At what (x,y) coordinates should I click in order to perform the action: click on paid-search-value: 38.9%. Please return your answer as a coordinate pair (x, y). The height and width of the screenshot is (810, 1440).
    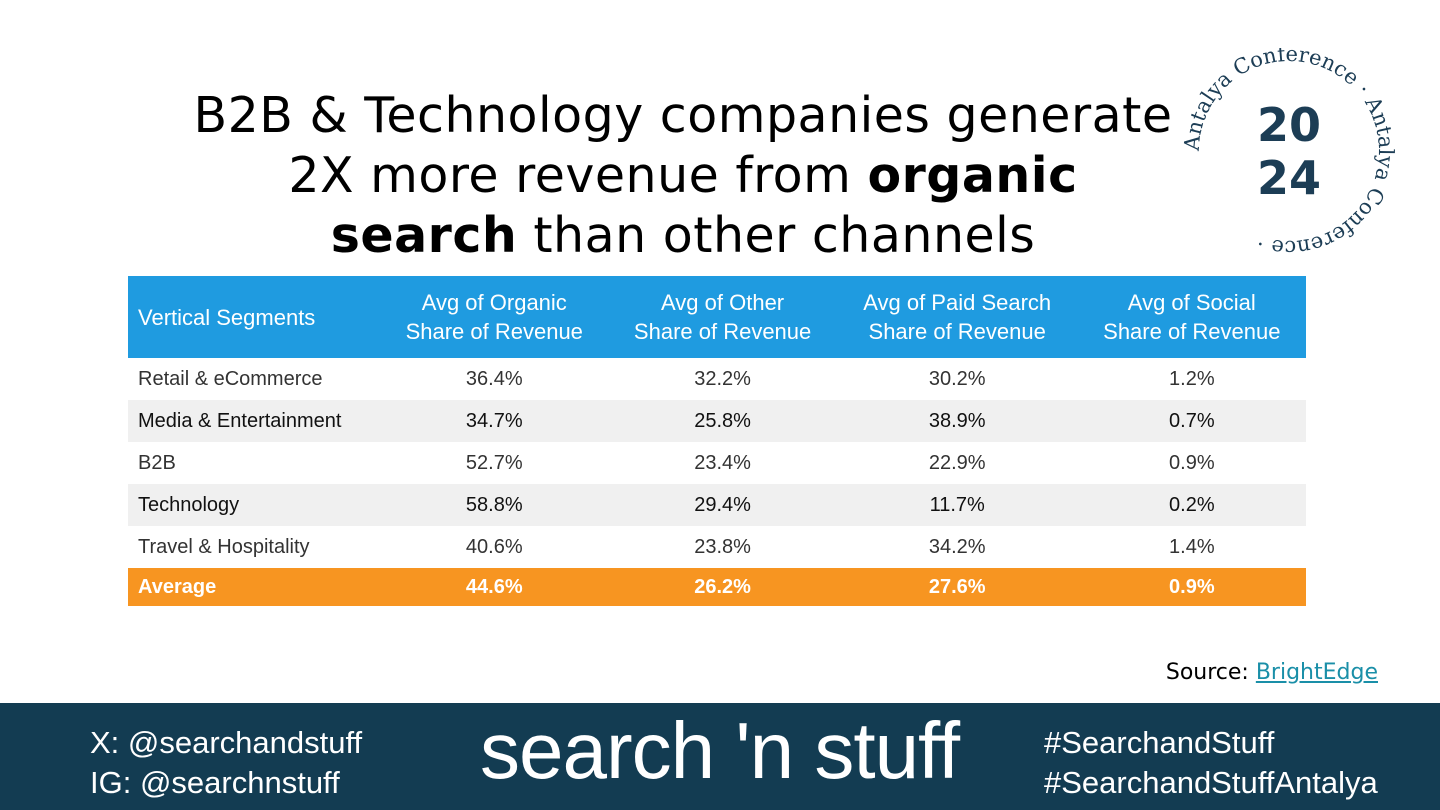
    Looking at the image, I should click on (957, 421).